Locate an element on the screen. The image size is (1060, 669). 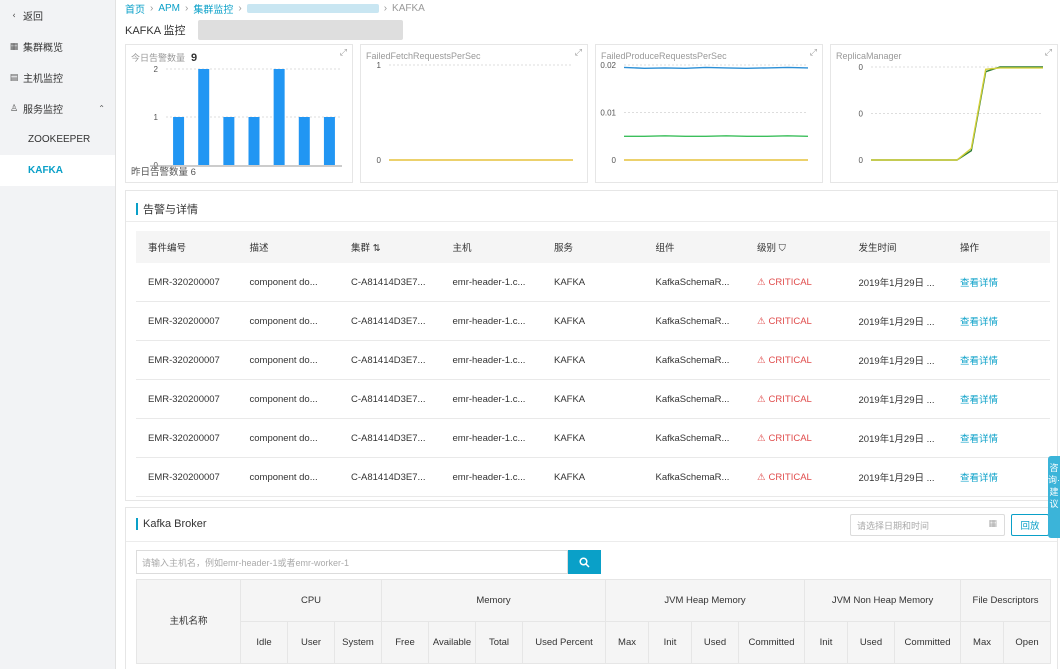
breadcrumb: 首页 › APM › 集群监控 › › KAFKA is located at coordinates (275, 8).